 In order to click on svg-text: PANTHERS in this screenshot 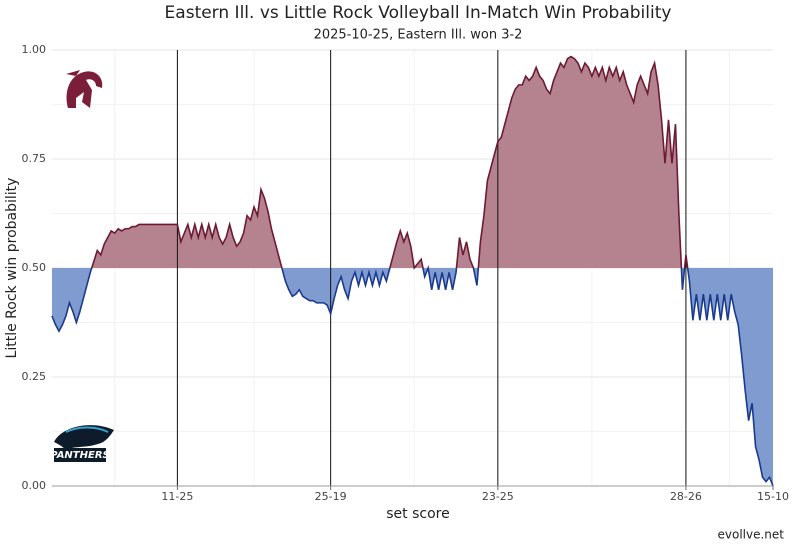, I will do `click(79, 455)`.